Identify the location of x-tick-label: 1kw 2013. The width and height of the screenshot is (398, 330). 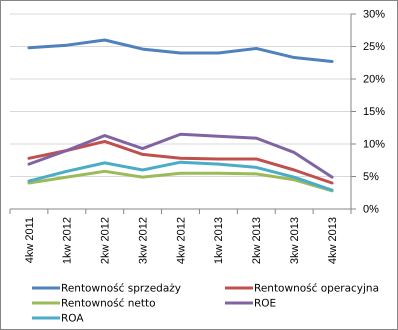
(219, 240).